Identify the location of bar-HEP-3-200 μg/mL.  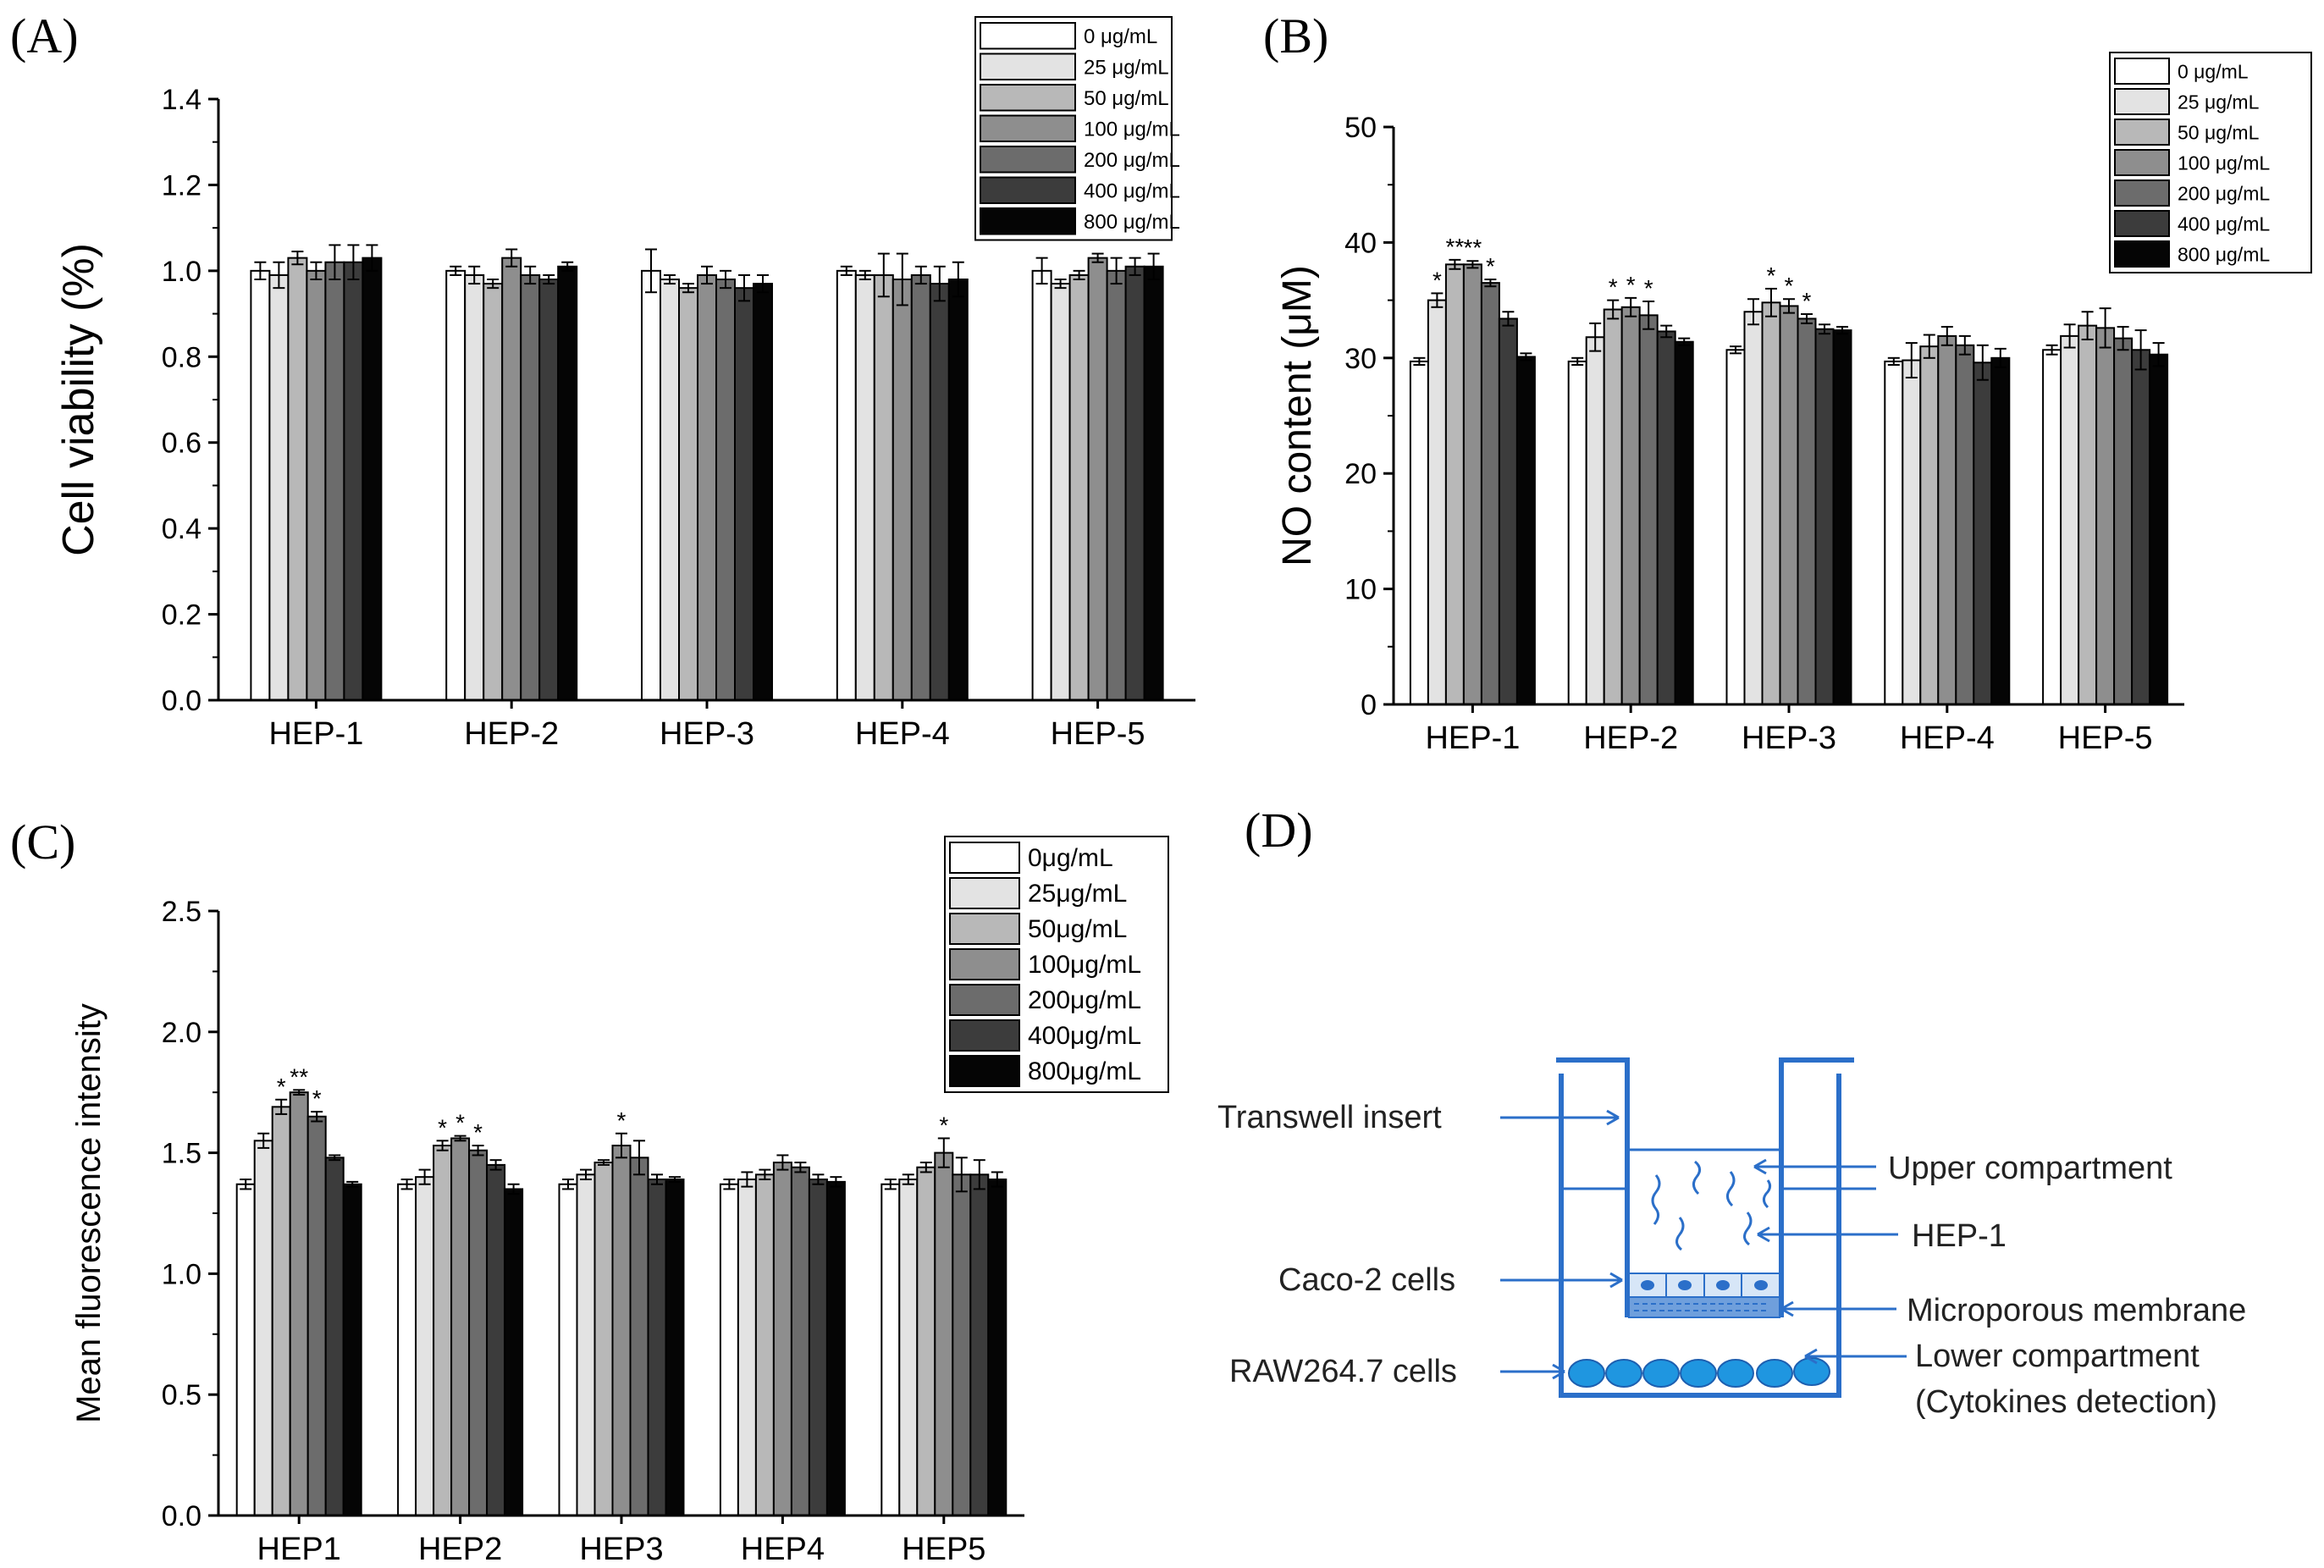
(725, 490).